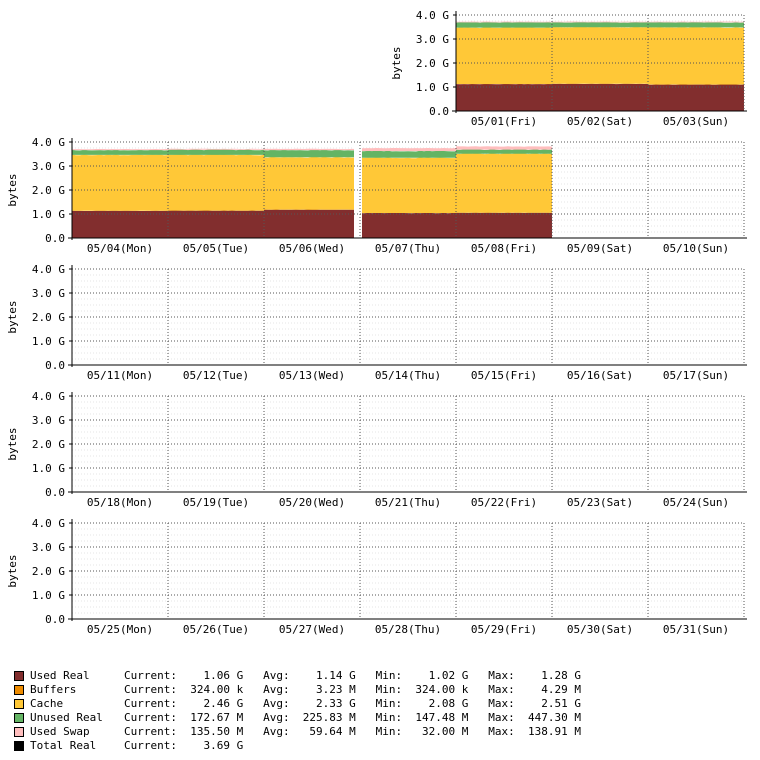 The image size is (760, 760). Describe the element at coordinates (184, 745) in the screenshot. I see `legend-stats: Current: 3.69 G` at that location.